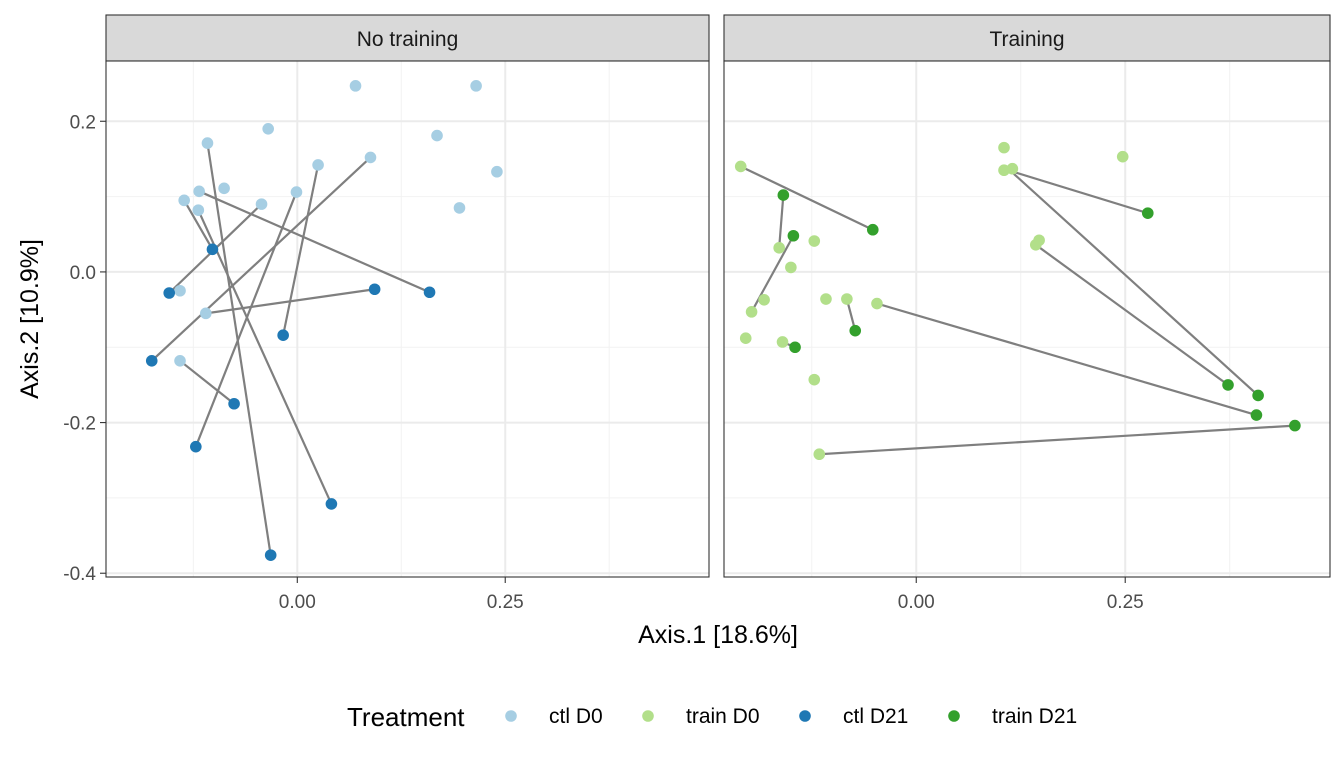 The width and height of the screenshot is (1344, 773). Describe the element at coordinates (576, 716) in the screenshot. I see `legend-label-1: ctl D0` at that location.